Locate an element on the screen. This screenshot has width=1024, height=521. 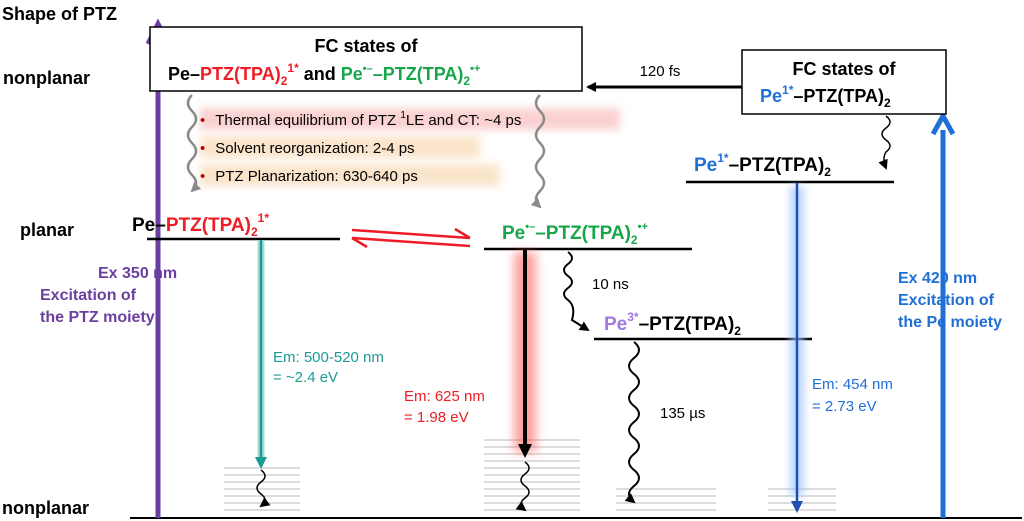
state-pe-singlet-label: Pe1*–PTZ(TPA)2 is located at coordinates (762, 165).